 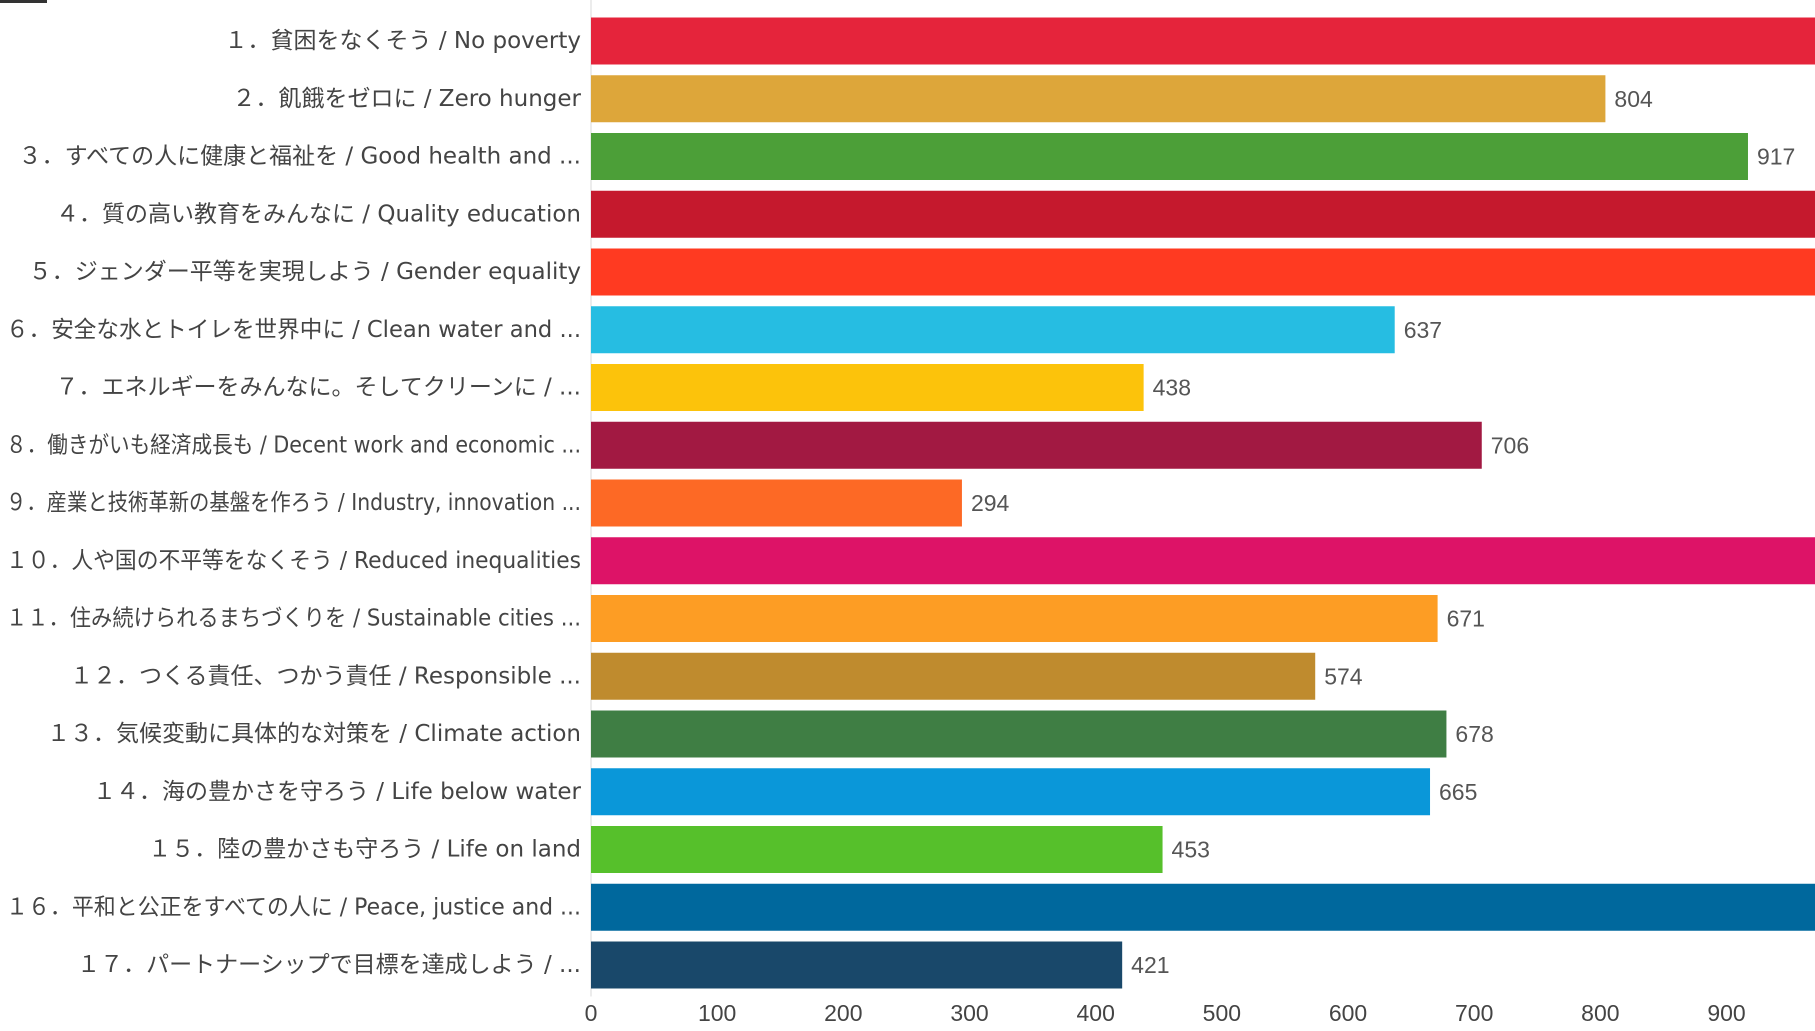 I want to click on x-tick-label-100: 100, so click(x=717, y=1013).